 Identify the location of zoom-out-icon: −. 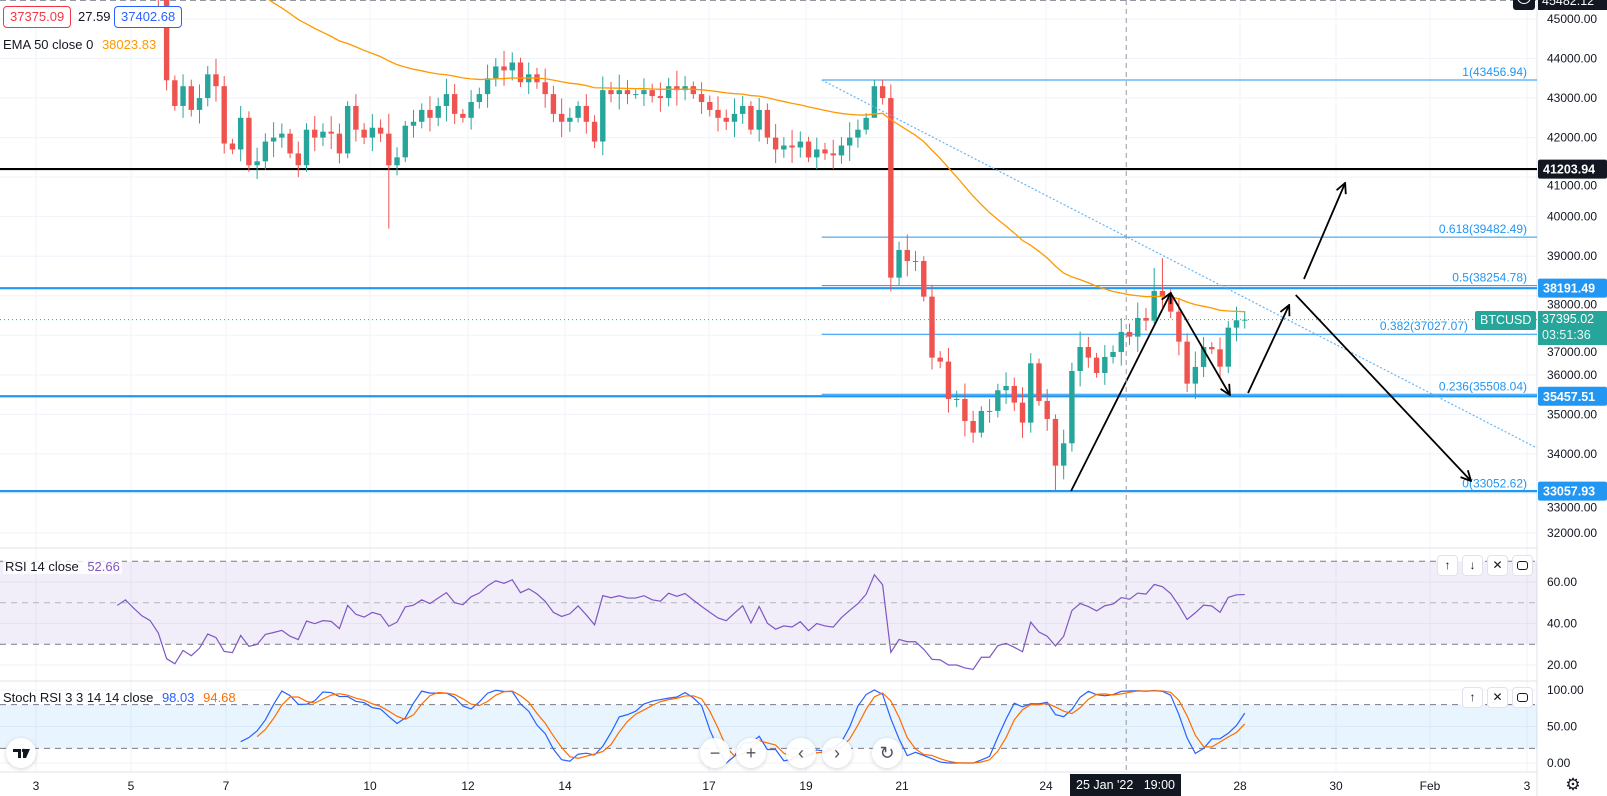
(715, 753).